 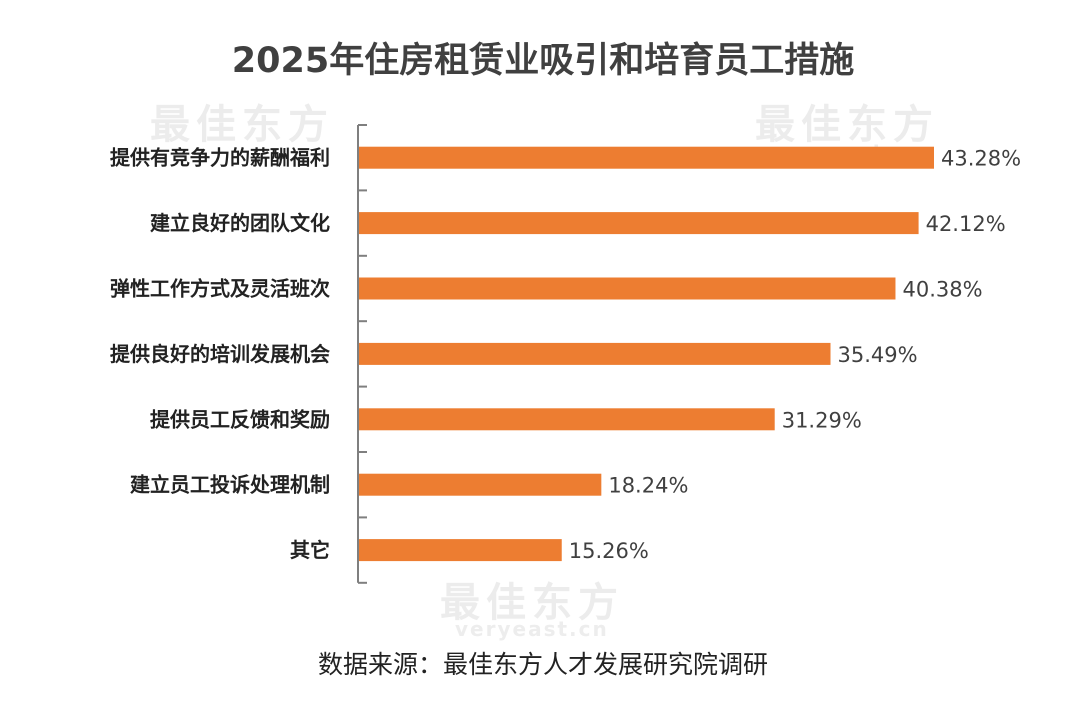 What do you see at coordinates (532, 629) in the screenshot?
I see `watermark-domain: veryeast.cn` at bounding box center [532, 629].